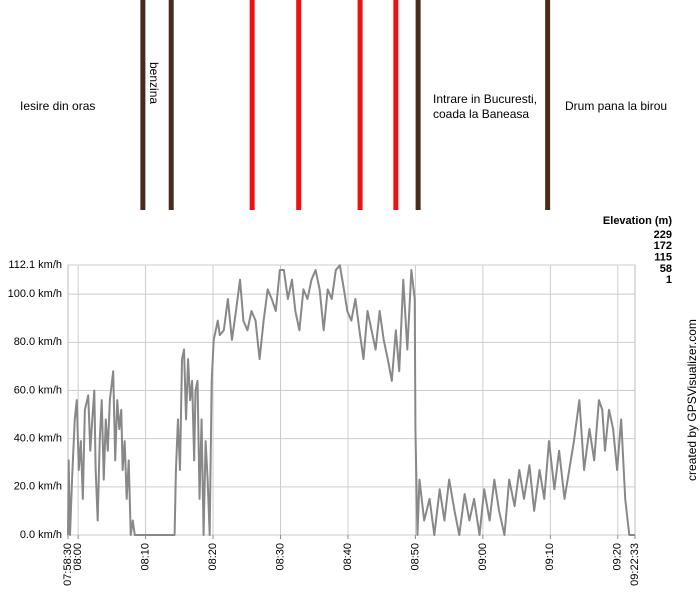  I want to click on legend-value: 172, so click(663, 246).